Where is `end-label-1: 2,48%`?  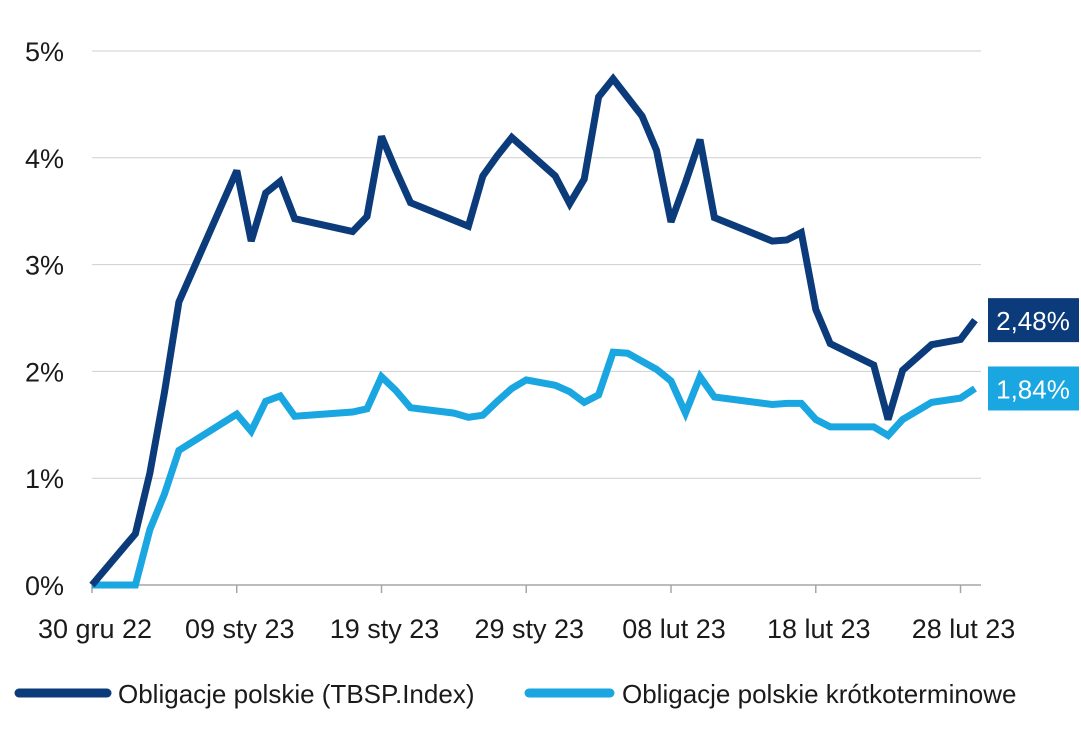 end-label-1: 2,48% is located at coordinates (1033, 320).